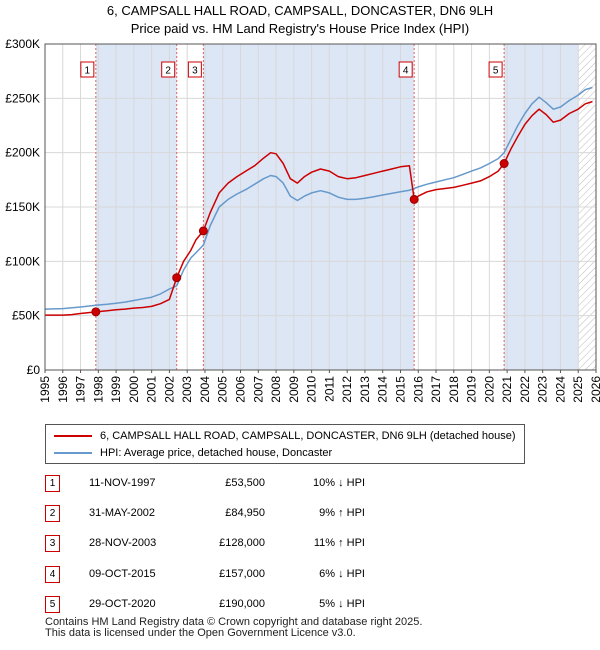 This screenshot has width=600, height=650. I want to click on sale-label: 5, so click(496, 71).